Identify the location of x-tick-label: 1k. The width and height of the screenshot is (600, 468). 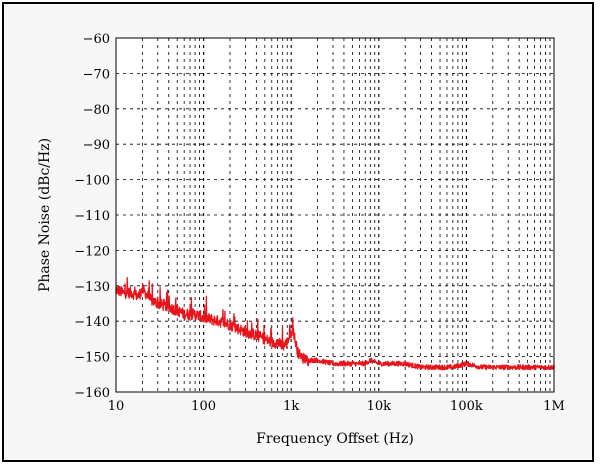
(291, 406).